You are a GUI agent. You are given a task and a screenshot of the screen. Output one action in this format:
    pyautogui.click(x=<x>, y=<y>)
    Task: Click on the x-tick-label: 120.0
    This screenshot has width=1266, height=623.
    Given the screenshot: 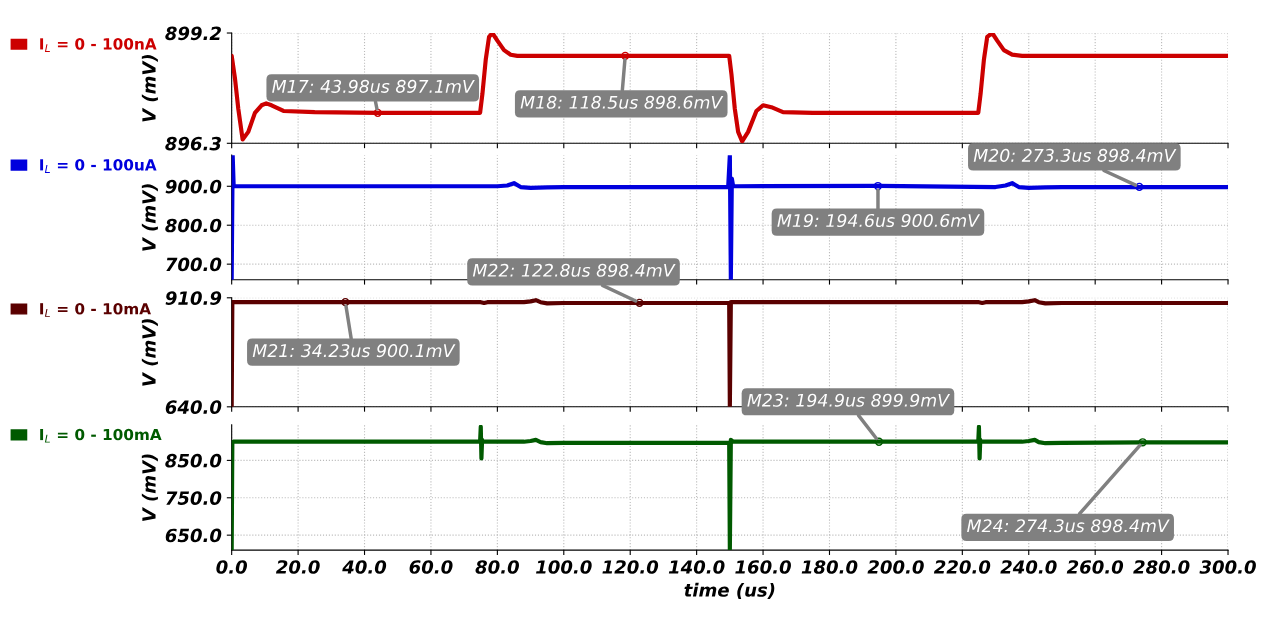 What is the action you would take?
    pyautogui.click(x=630, y=567)
    